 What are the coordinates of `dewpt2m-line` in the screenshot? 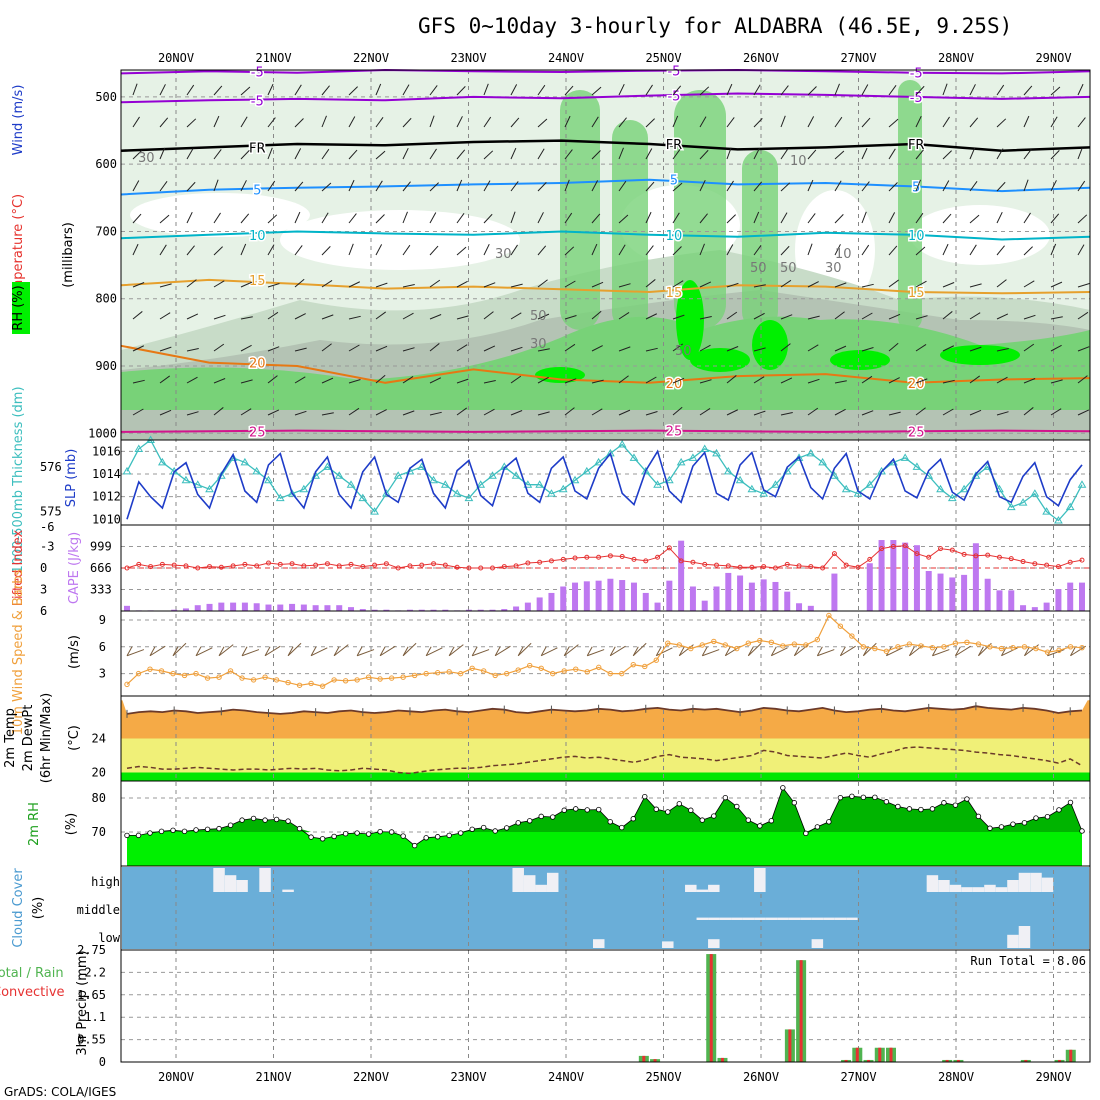 It's located at (604, 760).